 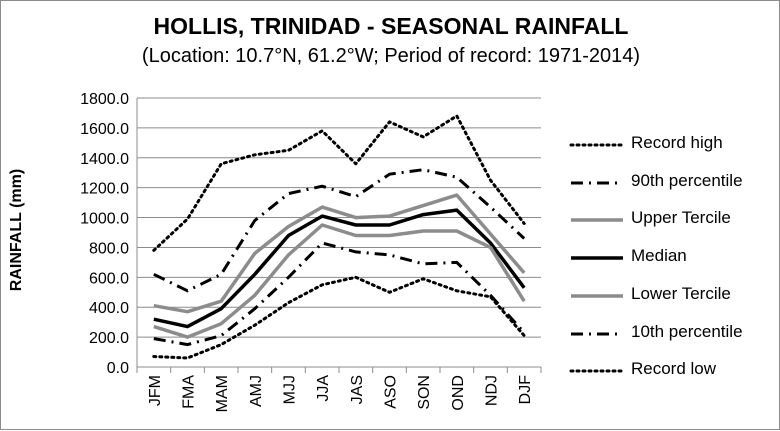 What do you see at coordinates (681, 218) in the screenshot?
I see `legend-label: Upper Tercile` at bounding box center [681, 218].